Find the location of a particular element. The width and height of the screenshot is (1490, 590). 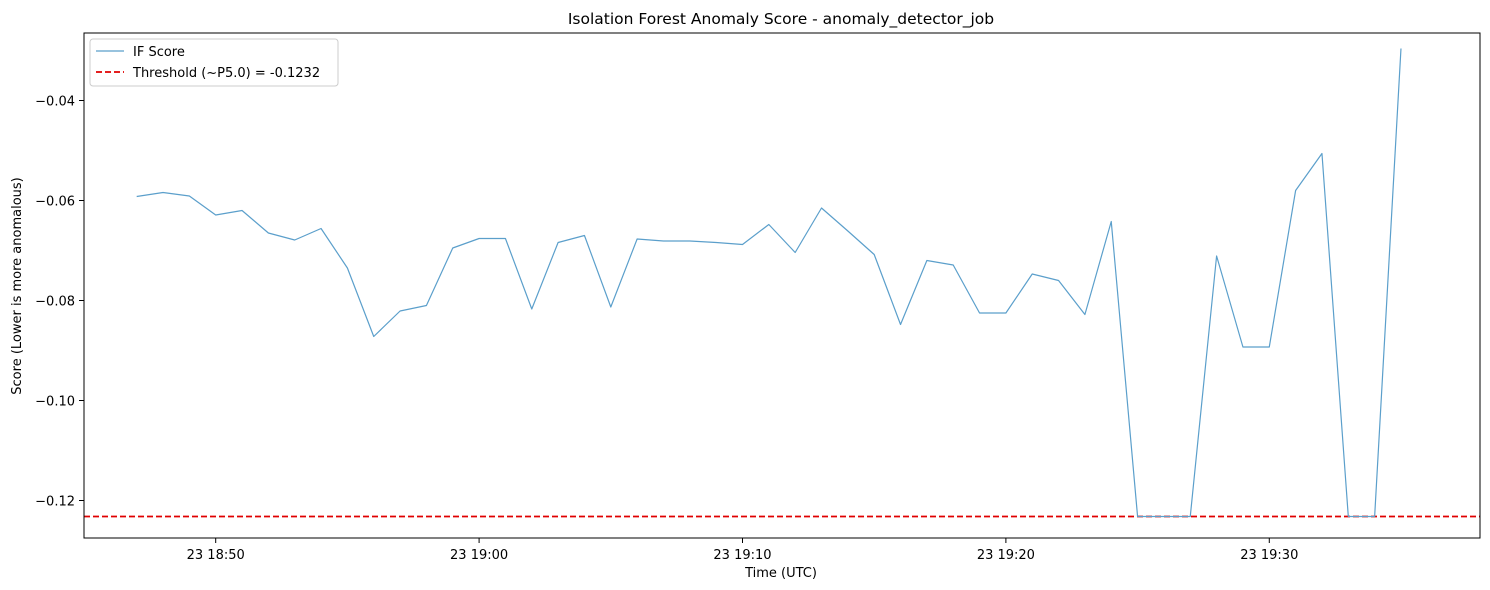

x-axis-label: Time (UTC) is located at coordinates (780, 573).